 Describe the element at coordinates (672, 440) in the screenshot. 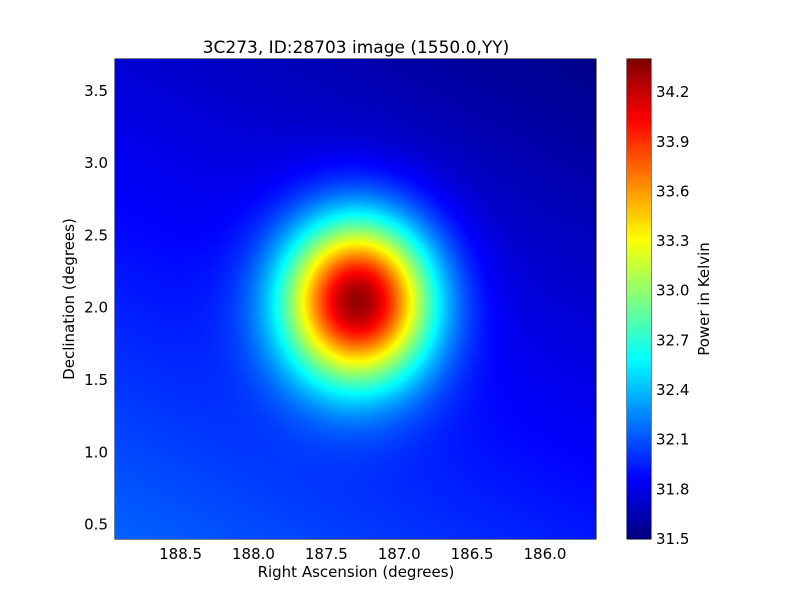

I see `colorbar-tick-label: 32.1` at that location.